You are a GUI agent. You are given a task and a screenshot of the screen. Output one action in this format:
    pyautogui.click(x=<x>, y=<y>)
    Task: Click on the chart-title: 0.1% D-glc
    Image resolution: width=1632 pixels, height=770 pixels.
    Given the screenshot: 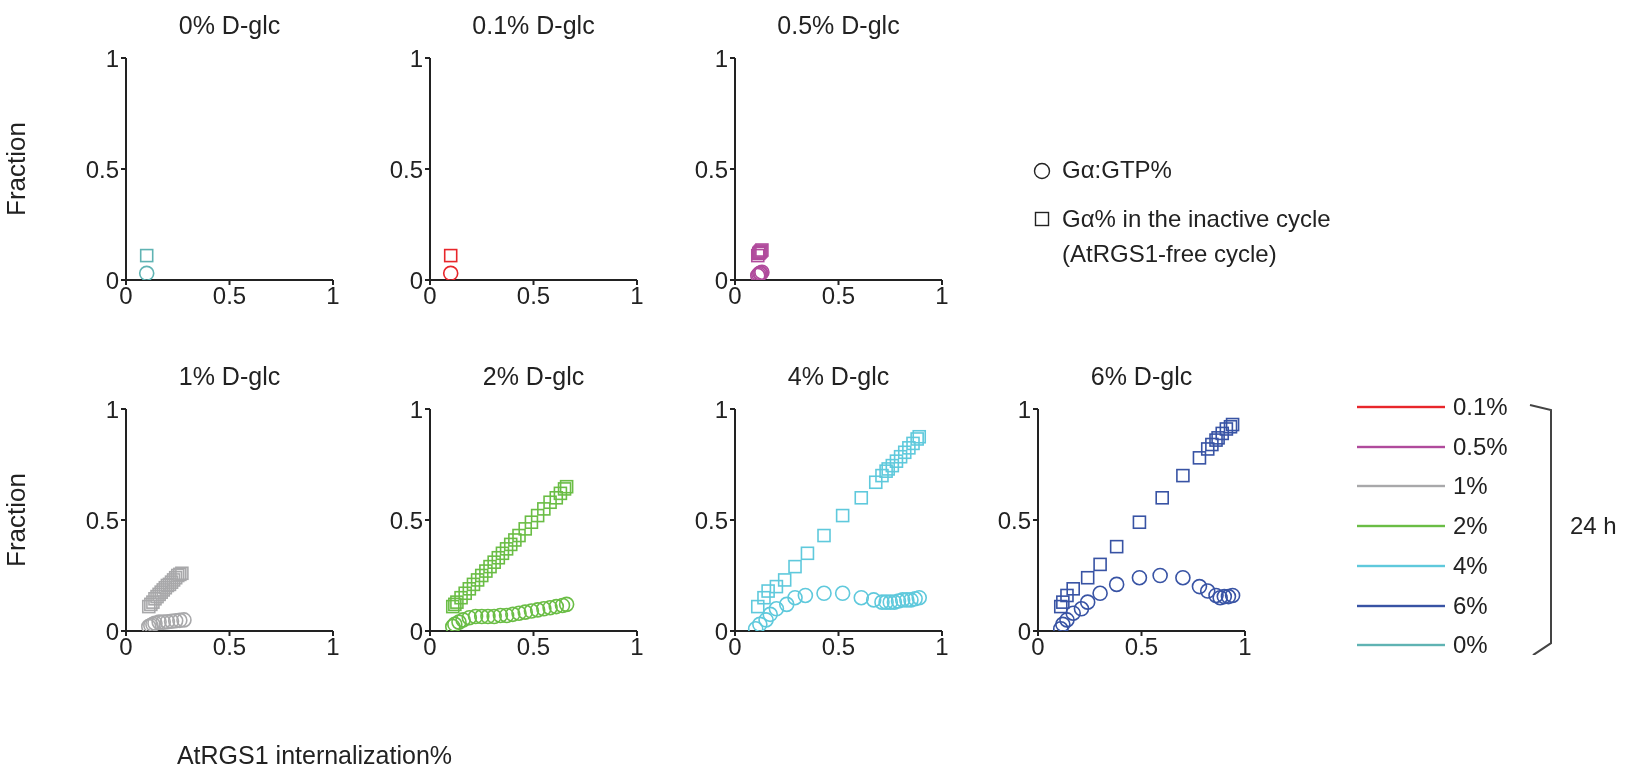 What is the action you would take?
    pyautogui.click(x=533, y=25)
    